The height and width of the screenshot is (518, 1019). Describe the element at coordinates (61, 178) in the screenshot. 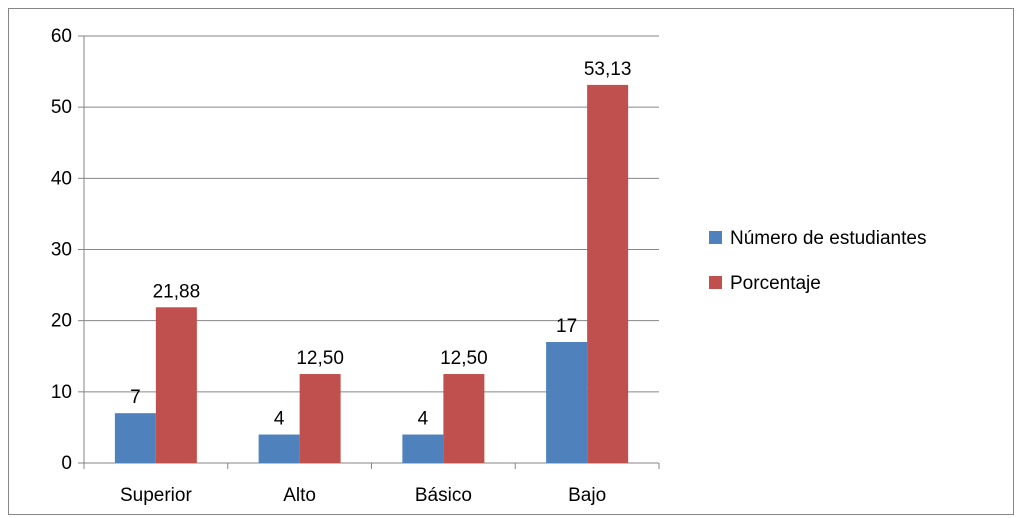

I see `y-tick-label: 40` at that location.